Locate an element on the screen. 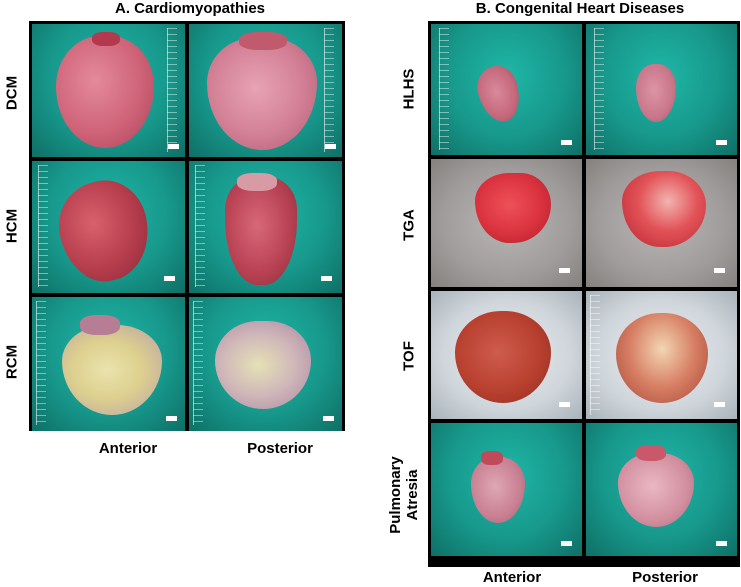 The image size is (741, 587). row-label-tof: TOF is located at coordinates (409, 356).